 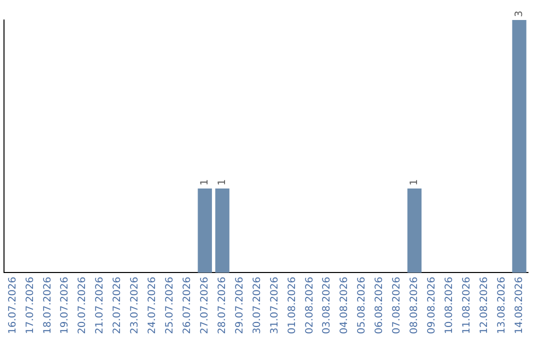 I want to click on x-tick-label: 22.07.2026, so click(x=118, y=305).